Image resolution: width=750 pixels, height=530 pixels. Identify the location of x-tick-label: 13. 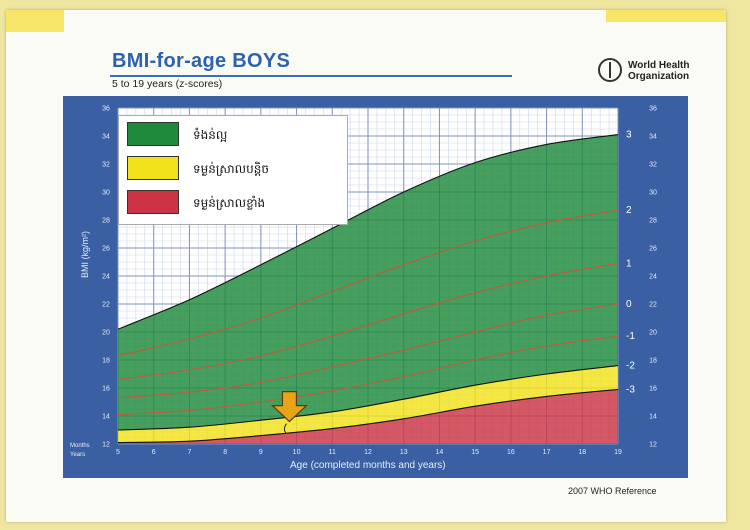
(404, 452).